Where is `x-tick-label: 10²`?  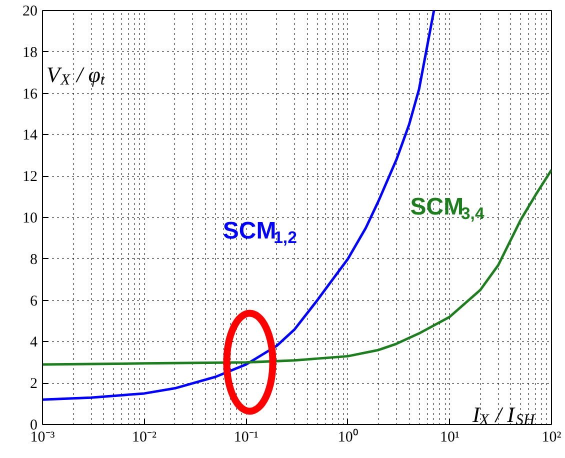
x-tick-label: 10² is located at coordinates (552, 438).